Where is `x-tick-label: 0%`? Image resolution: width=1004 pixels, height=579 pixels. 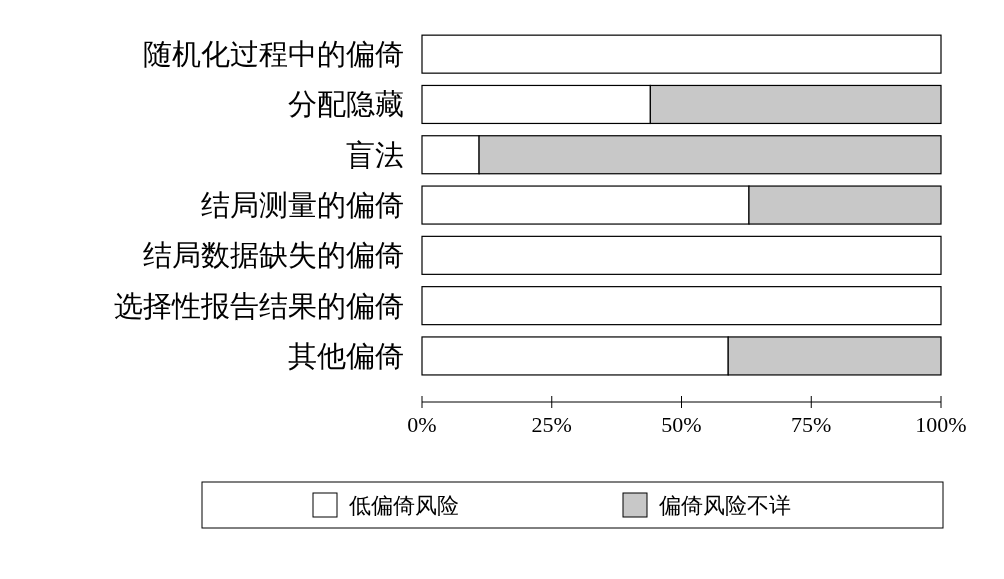
x-tick-label: 0% is located at coordinates (422, 424).